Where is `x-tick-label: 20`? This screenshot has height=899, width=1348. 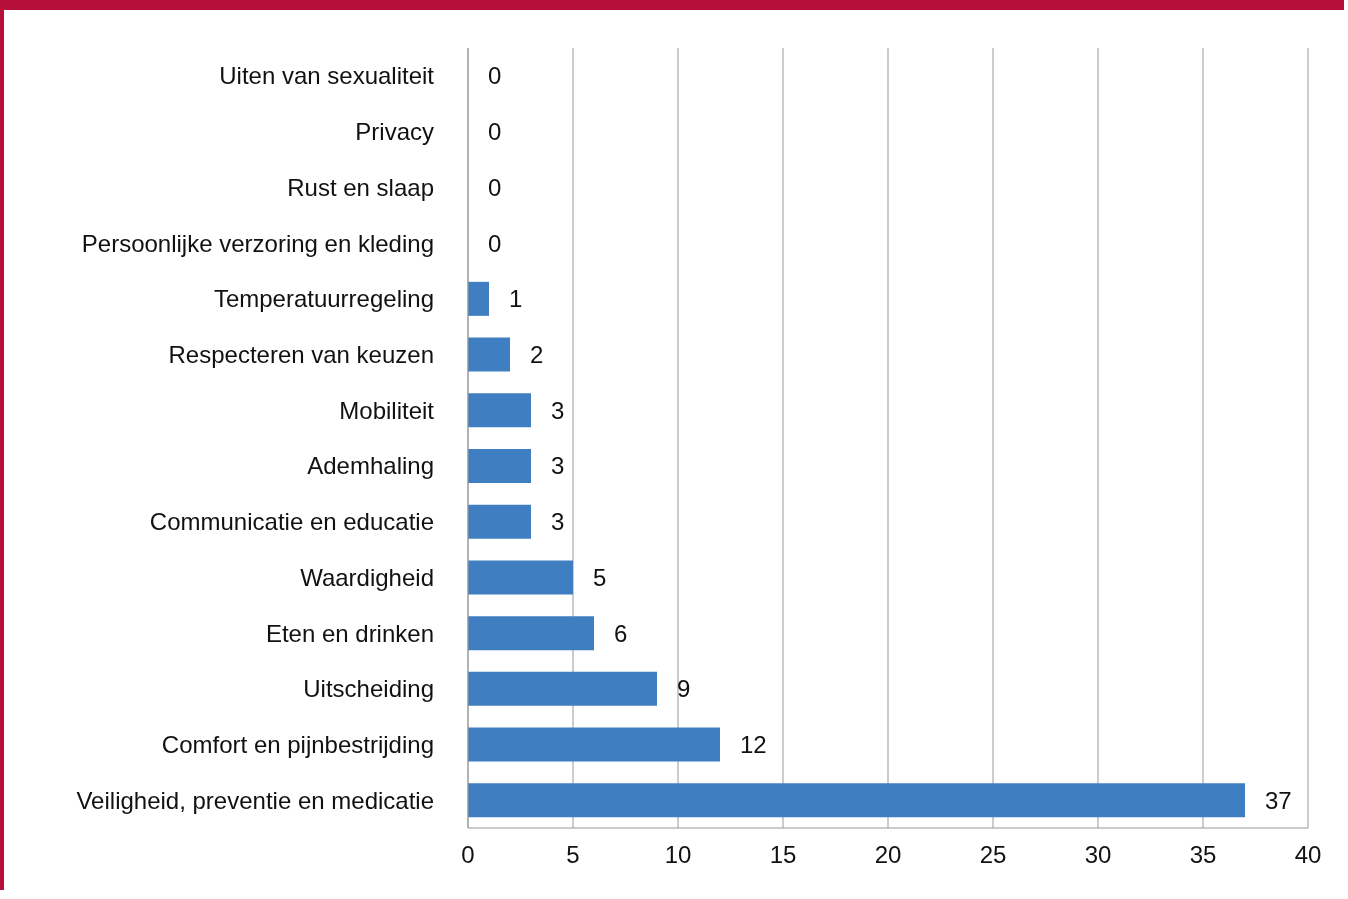 x-tick-label: 20 is located at coordinates (888, 855).